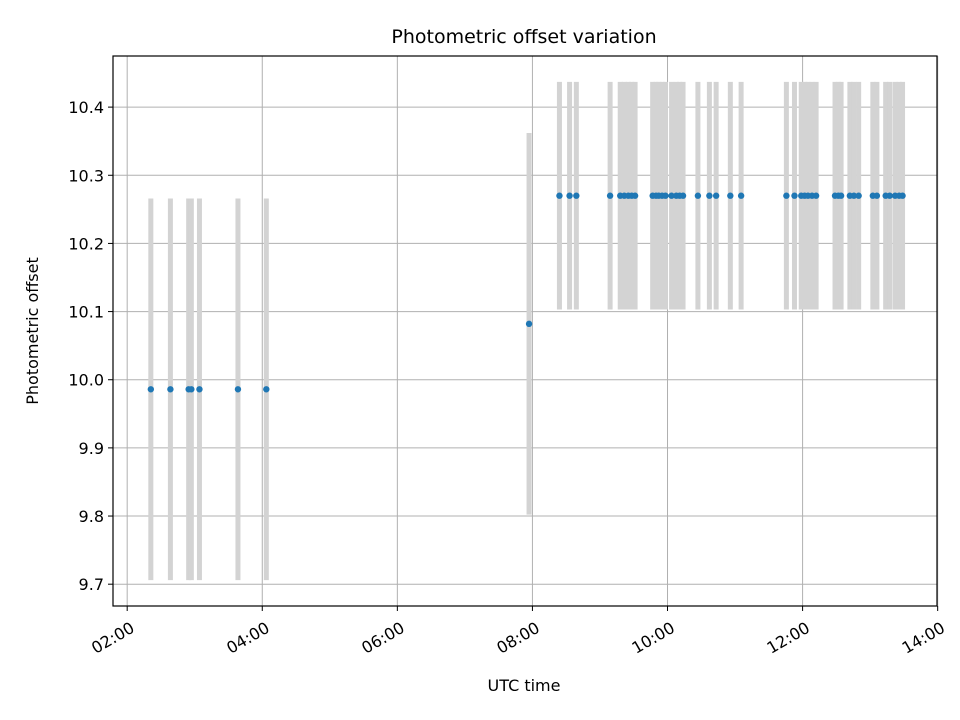  I want to click on y-axis-label: Photometric offset, so click(32, 331).